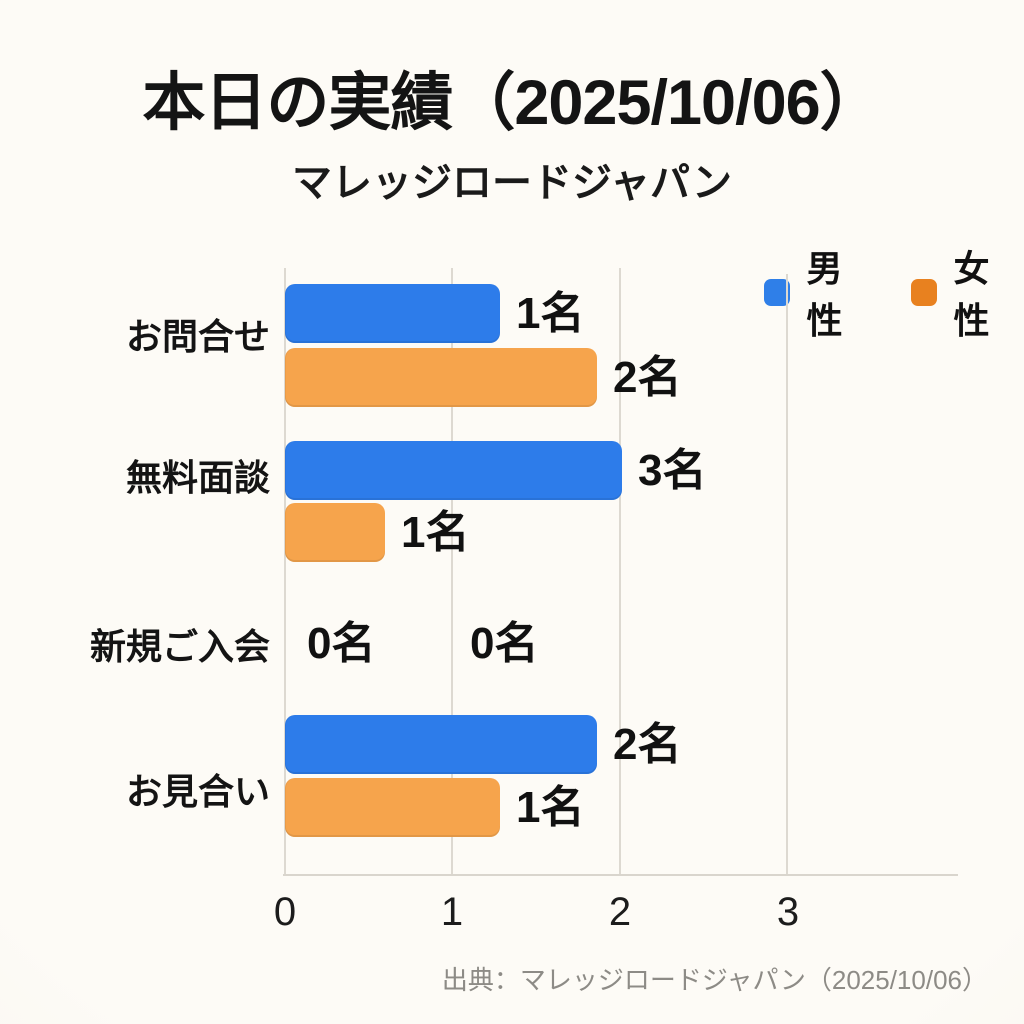  Describe the element at coordinates (197, 791) in the screenshot. I see `category-label-omiai: お見合い` at that location.